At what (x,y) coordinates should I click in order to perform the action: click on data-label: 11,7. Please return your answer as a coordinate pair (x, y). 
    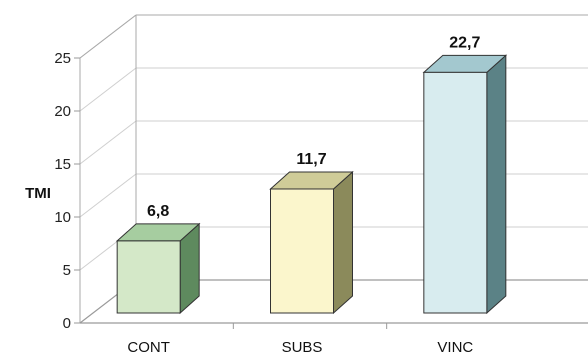
    Looking at the image, I should click on (311, 159).